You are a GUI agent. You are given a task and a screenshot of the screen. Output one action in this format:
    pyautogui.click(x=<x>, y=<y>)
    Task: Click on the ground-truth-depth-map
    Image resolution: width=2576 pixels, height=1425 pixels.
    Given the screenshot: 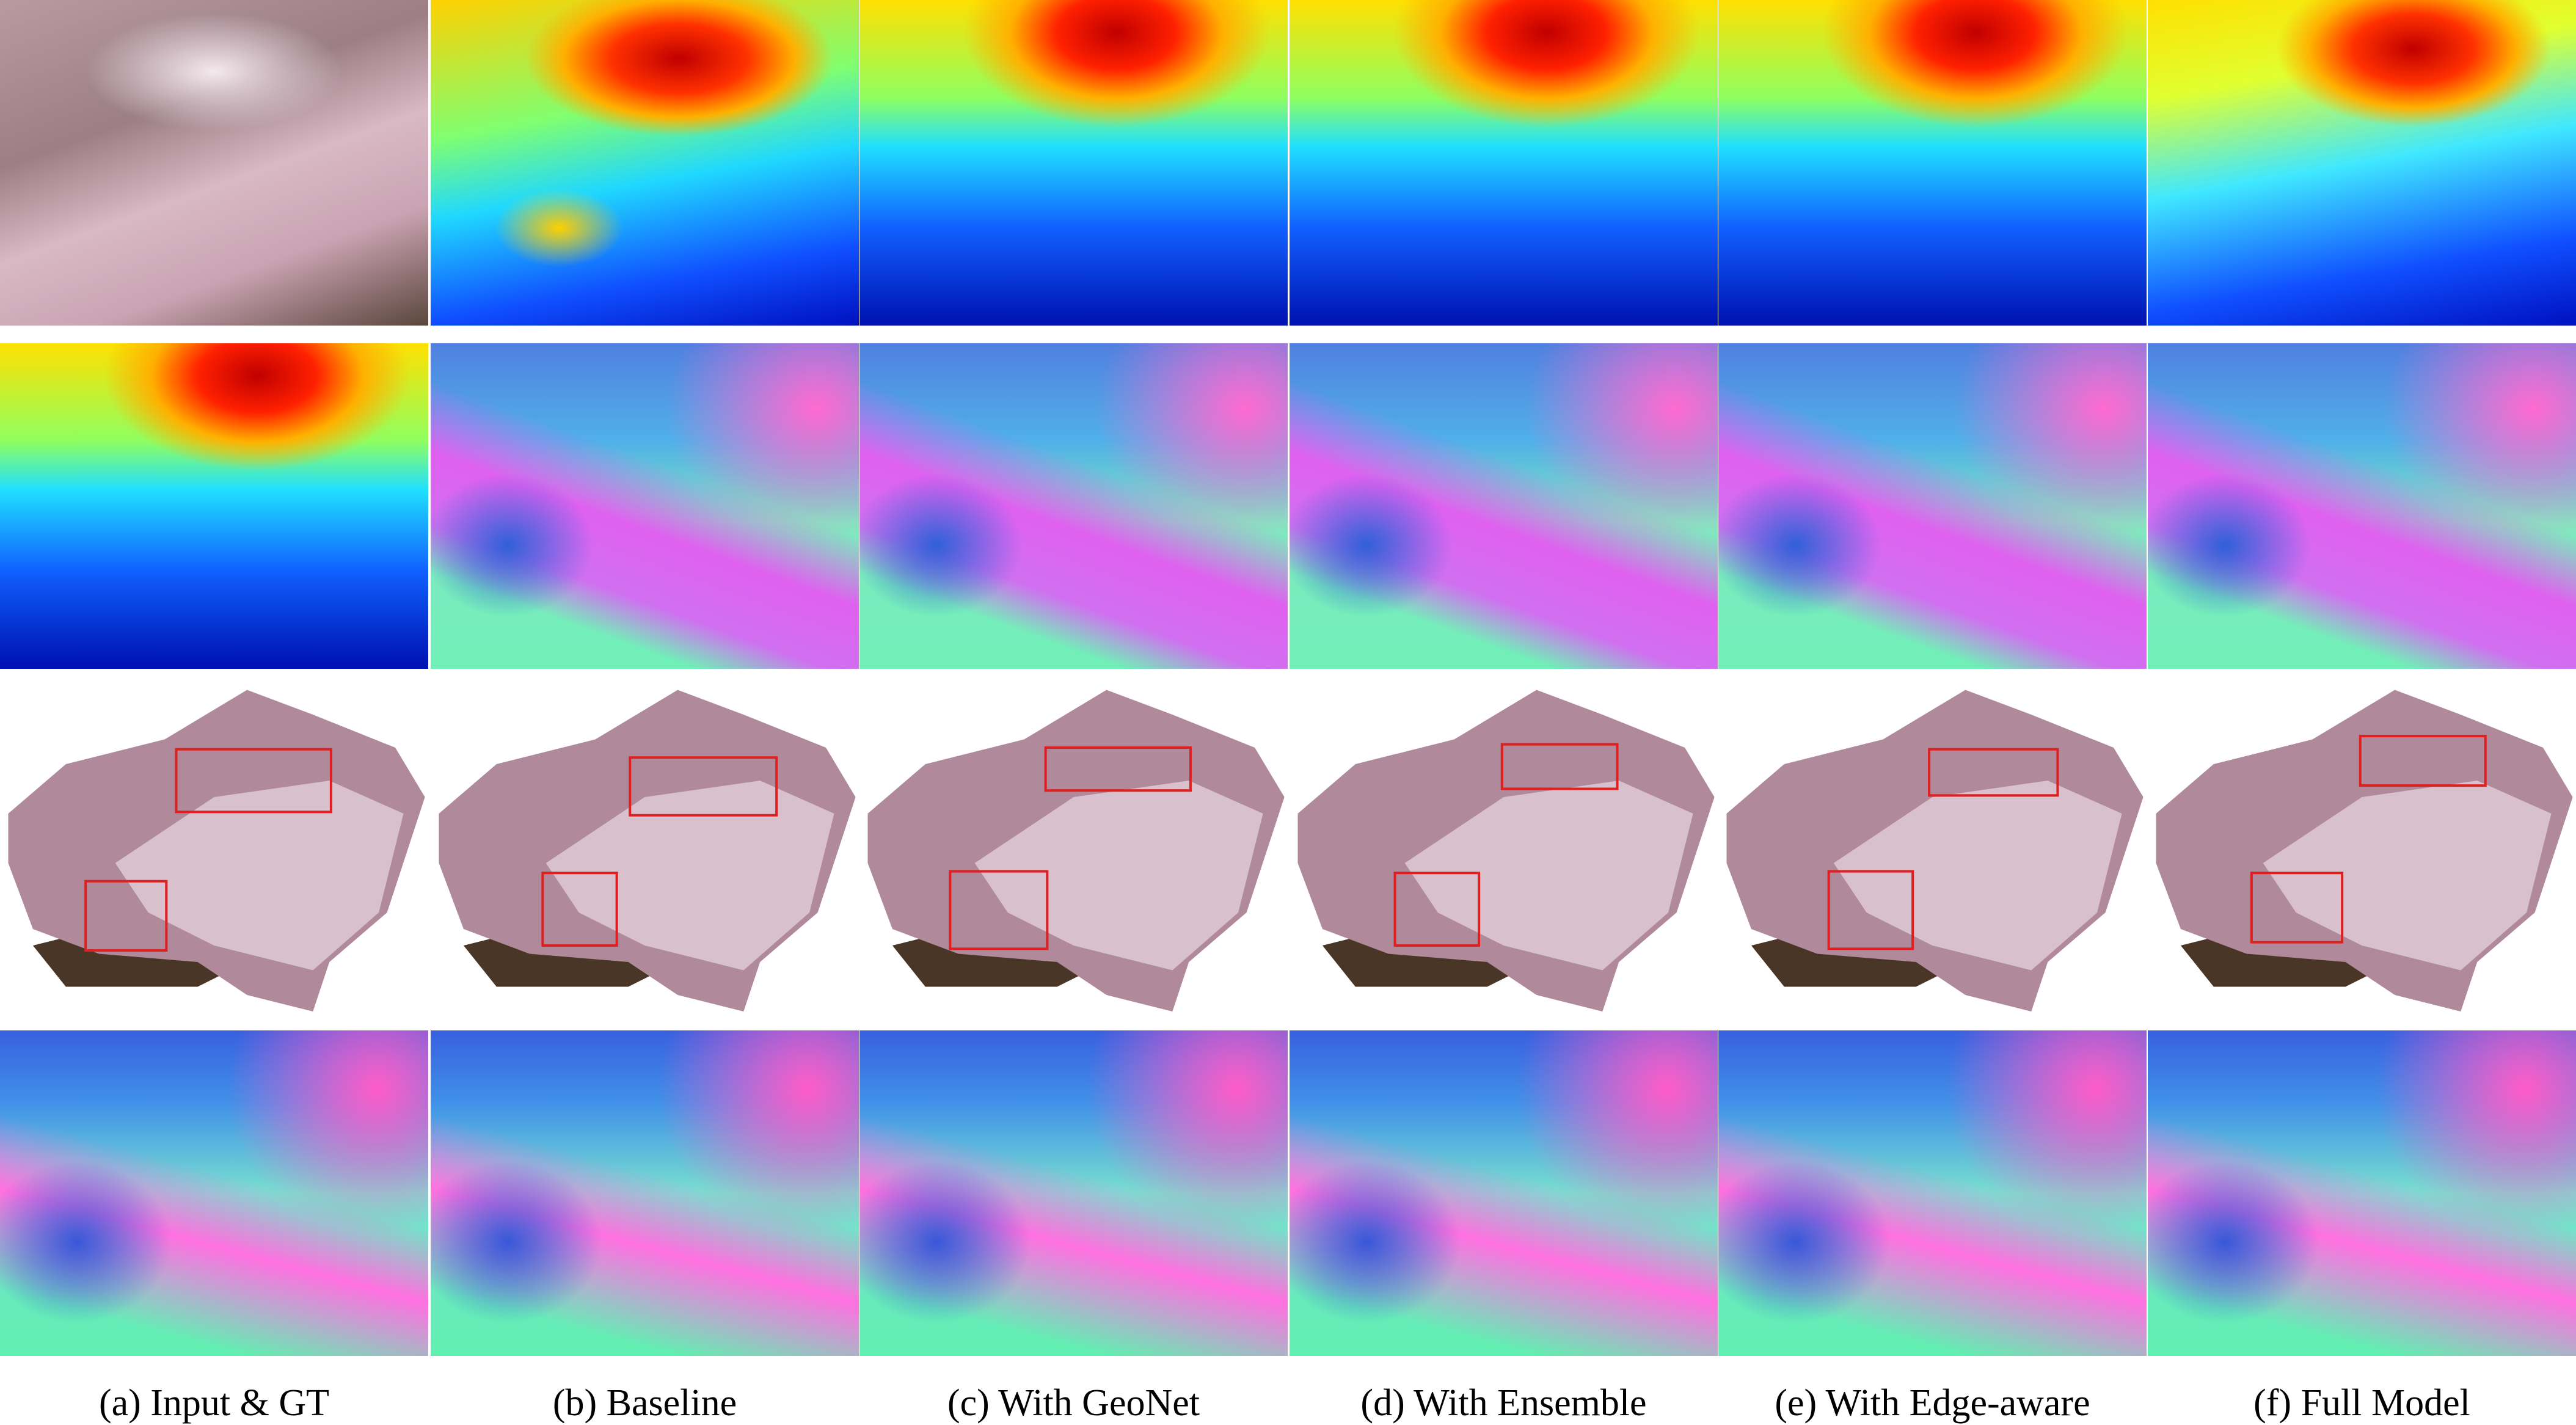 What is the action you would take?
    pyautogui.click(x=214, y=506)
    